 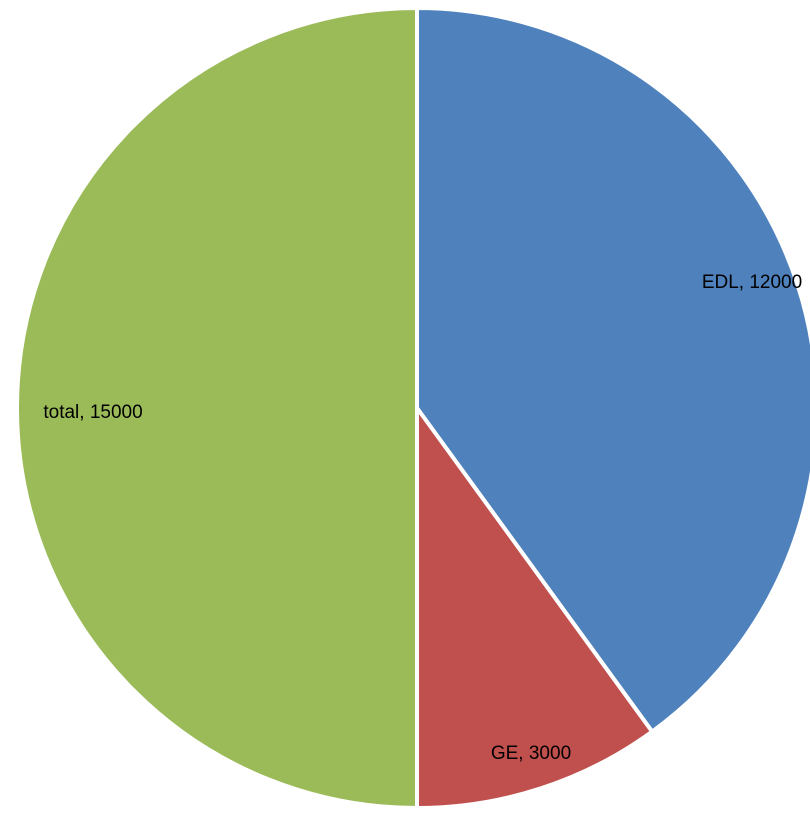 What do you see at coordinates (752, 282) in the screenshot?
I see `data-label-edl: EDL, 12000` at bounding box center [752, 282].